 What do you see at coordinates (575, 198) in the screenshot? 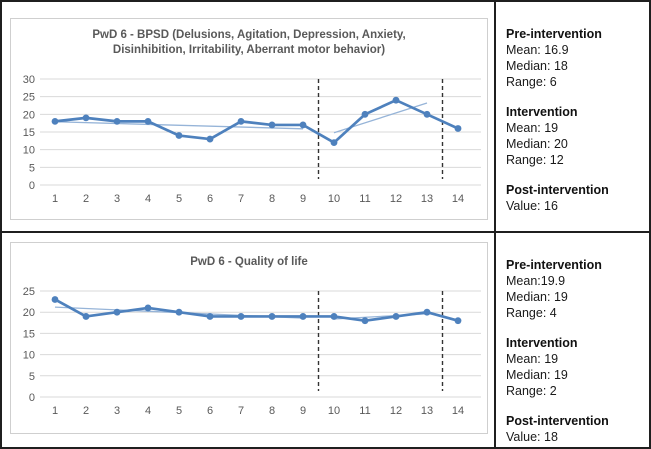
I see `stats-section-post: Post-intervention Value: 16` at bounding box center [575, 198].